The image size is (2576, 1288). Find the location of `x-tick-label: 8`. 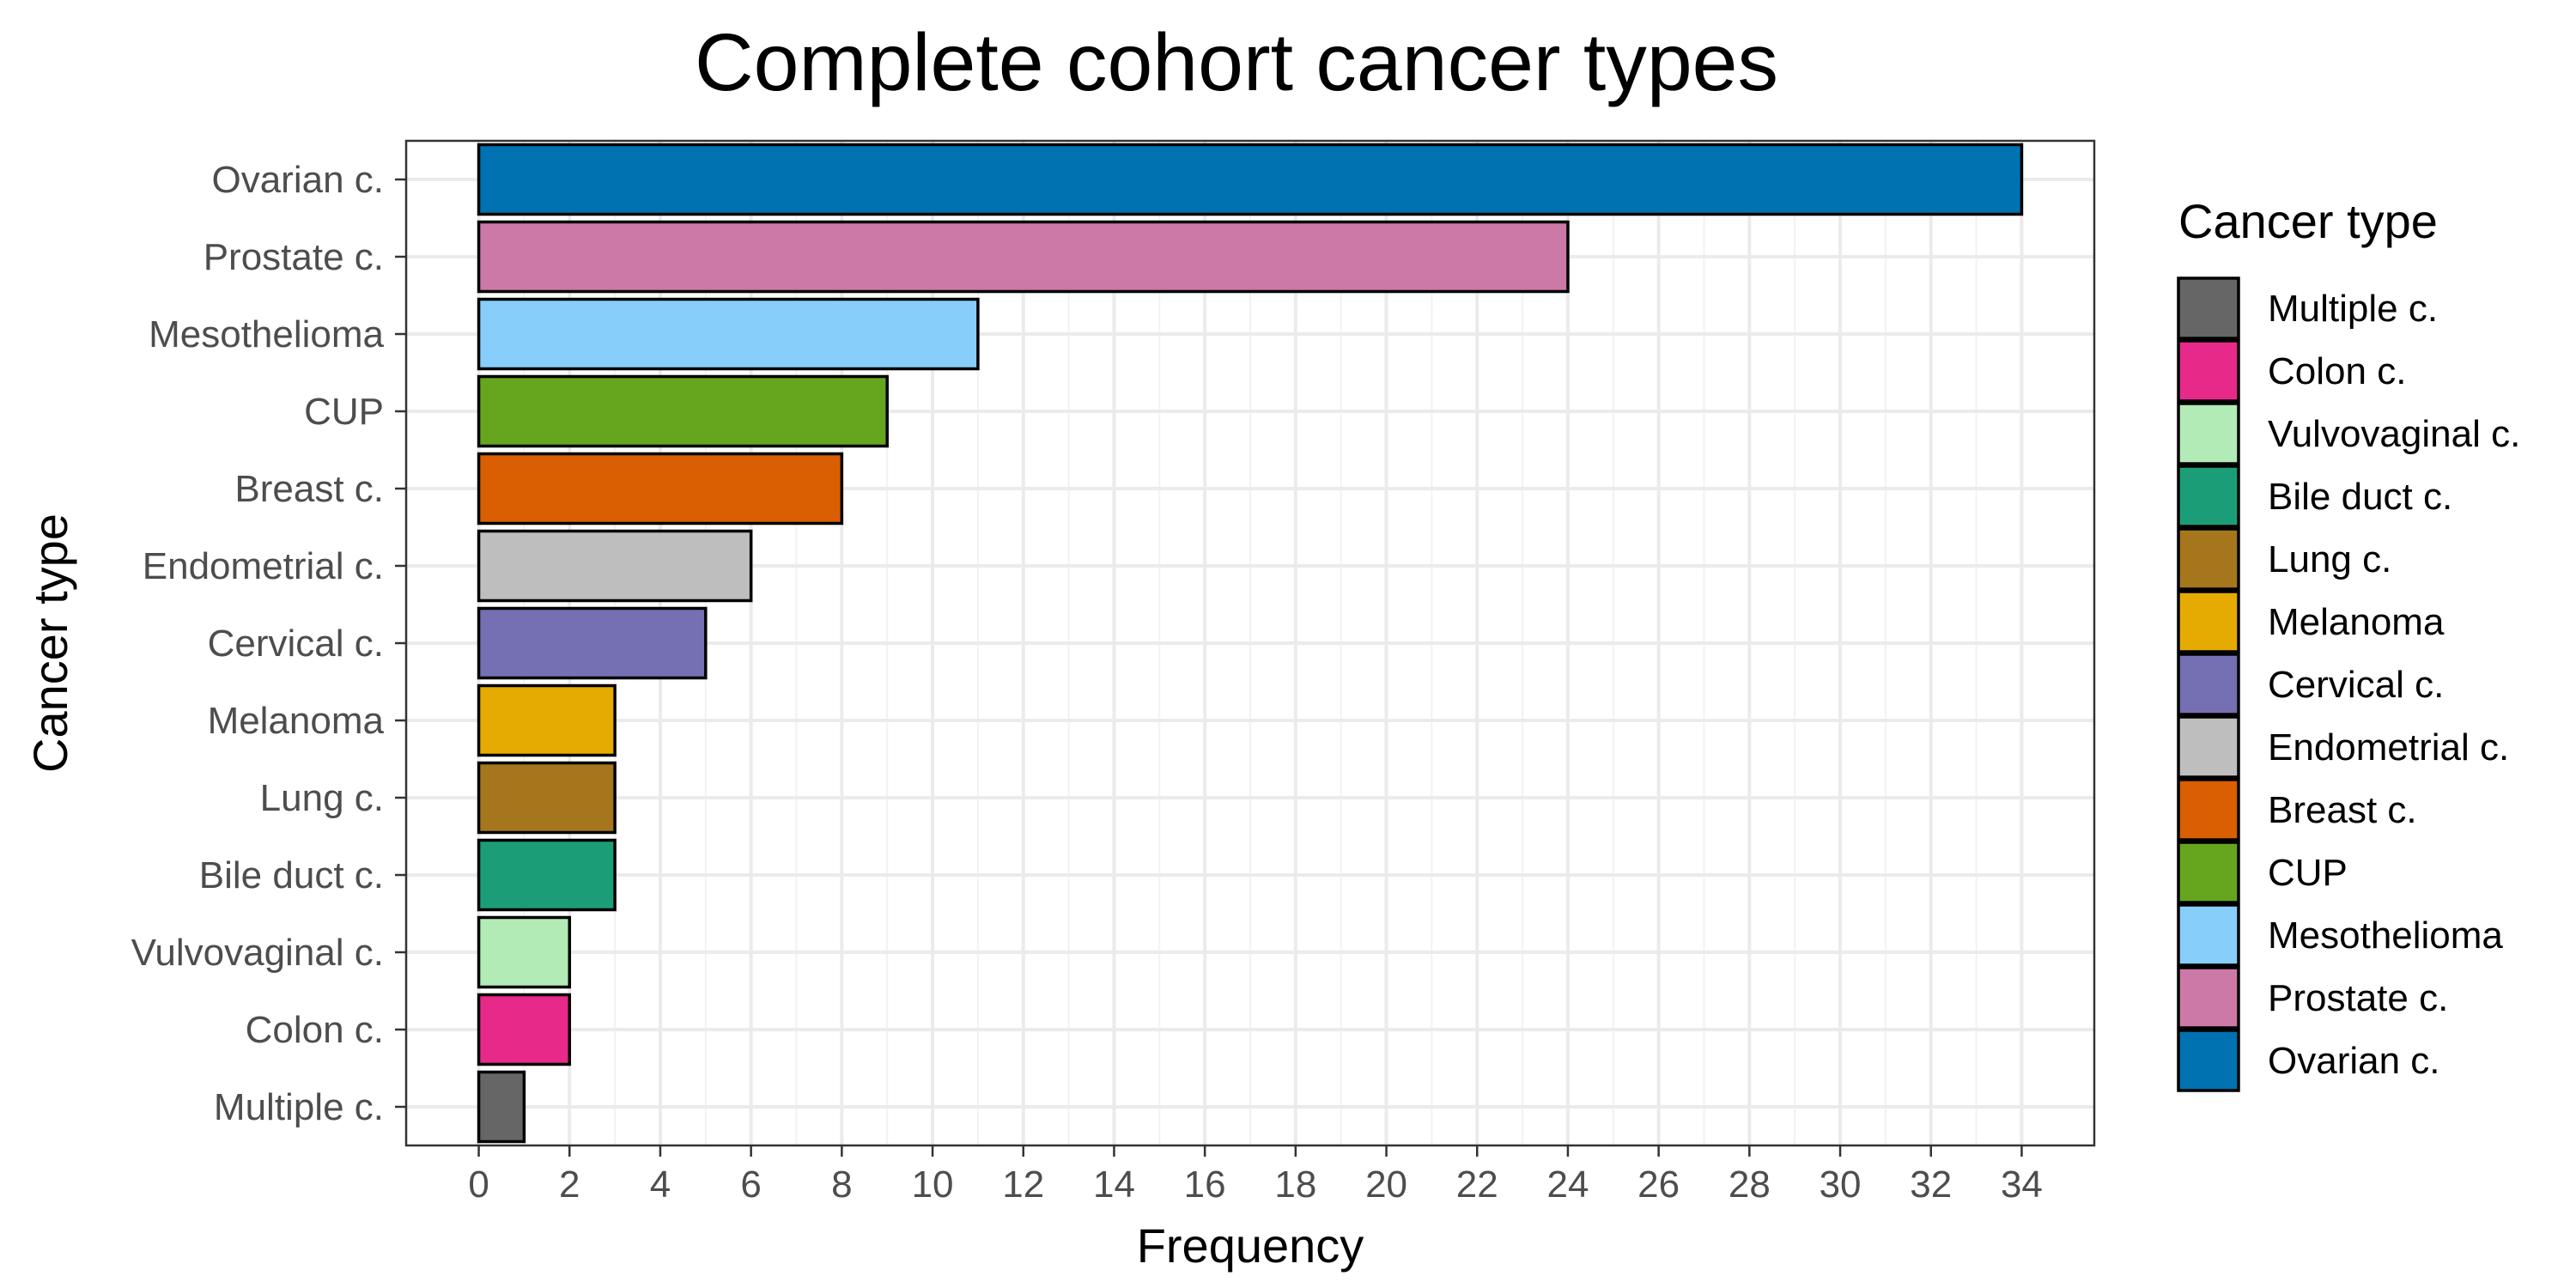

x-tick-label: 8 is located at coordinates (841, 1184).